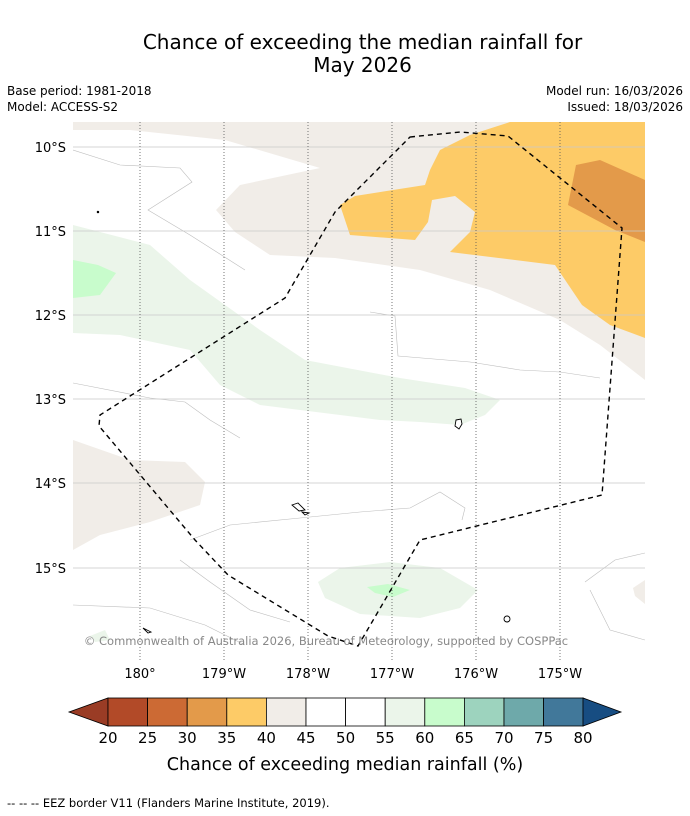  I want to click on colorbar-under-arrow, so click(88, 712).